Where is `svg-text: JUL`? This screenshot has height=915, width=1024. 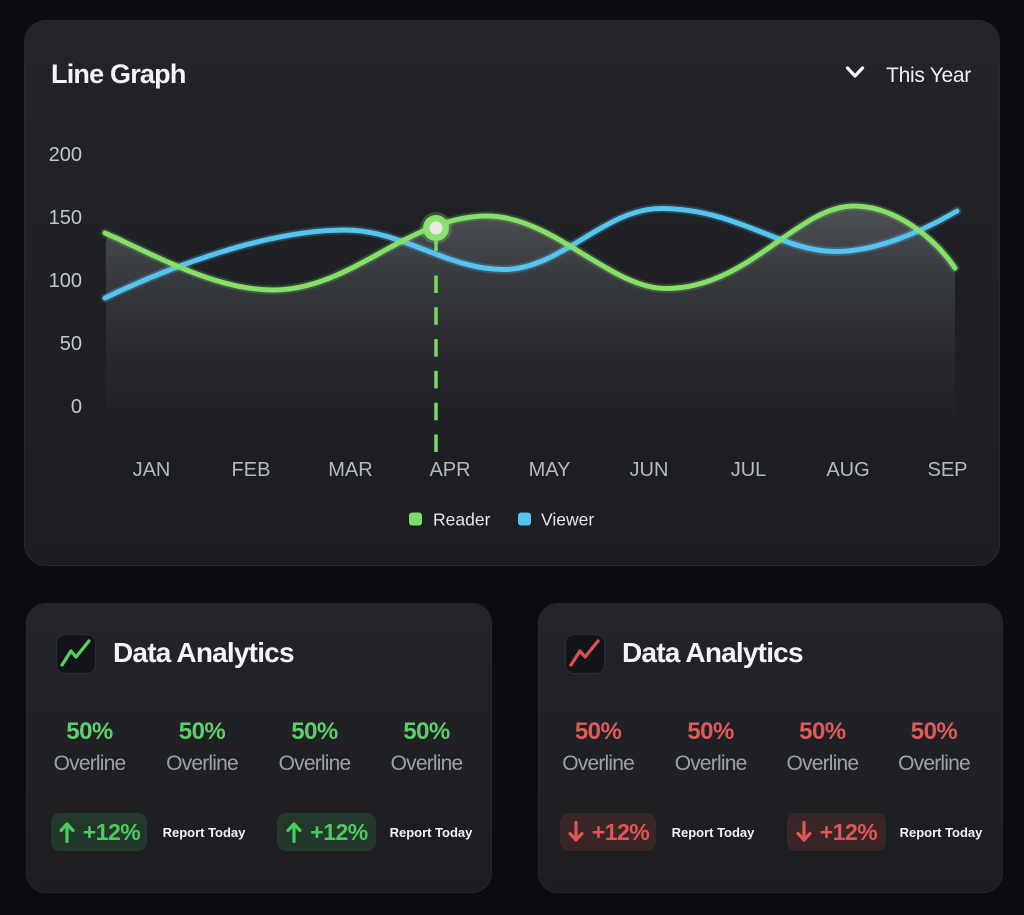
svg-text: JUL is located at coordinates (749, 470).